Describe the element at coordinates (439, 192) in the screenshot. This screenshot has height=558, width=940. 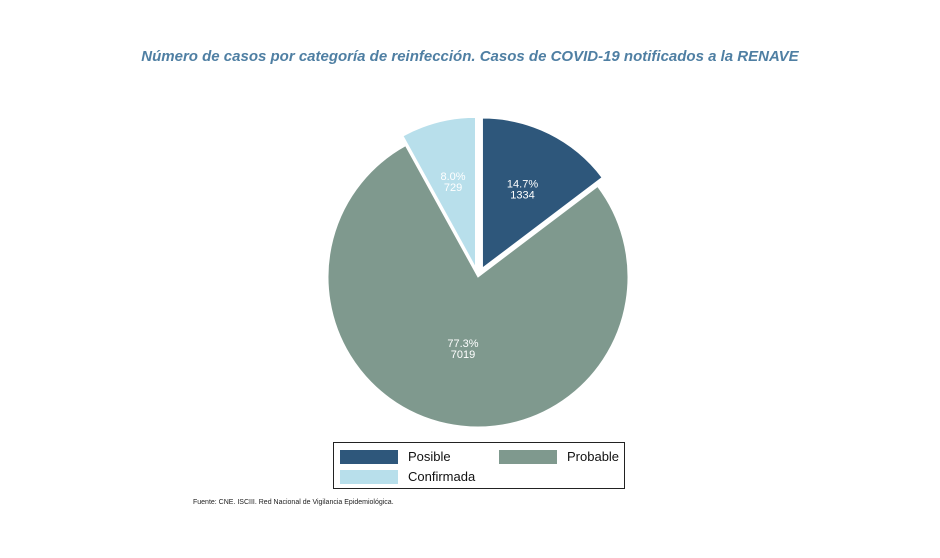
I see `pie-slice-confirmada` at that location.